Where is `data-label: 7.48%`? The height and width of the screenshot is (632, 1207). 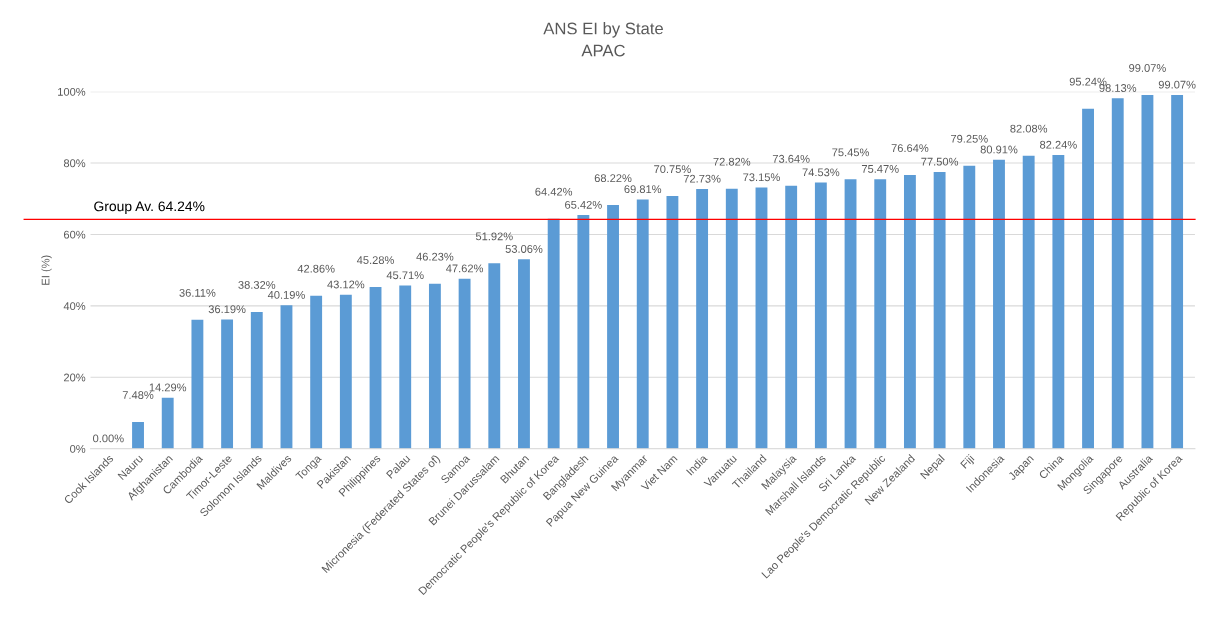 data-label: 7.48% is located at coordinates (138, 395).